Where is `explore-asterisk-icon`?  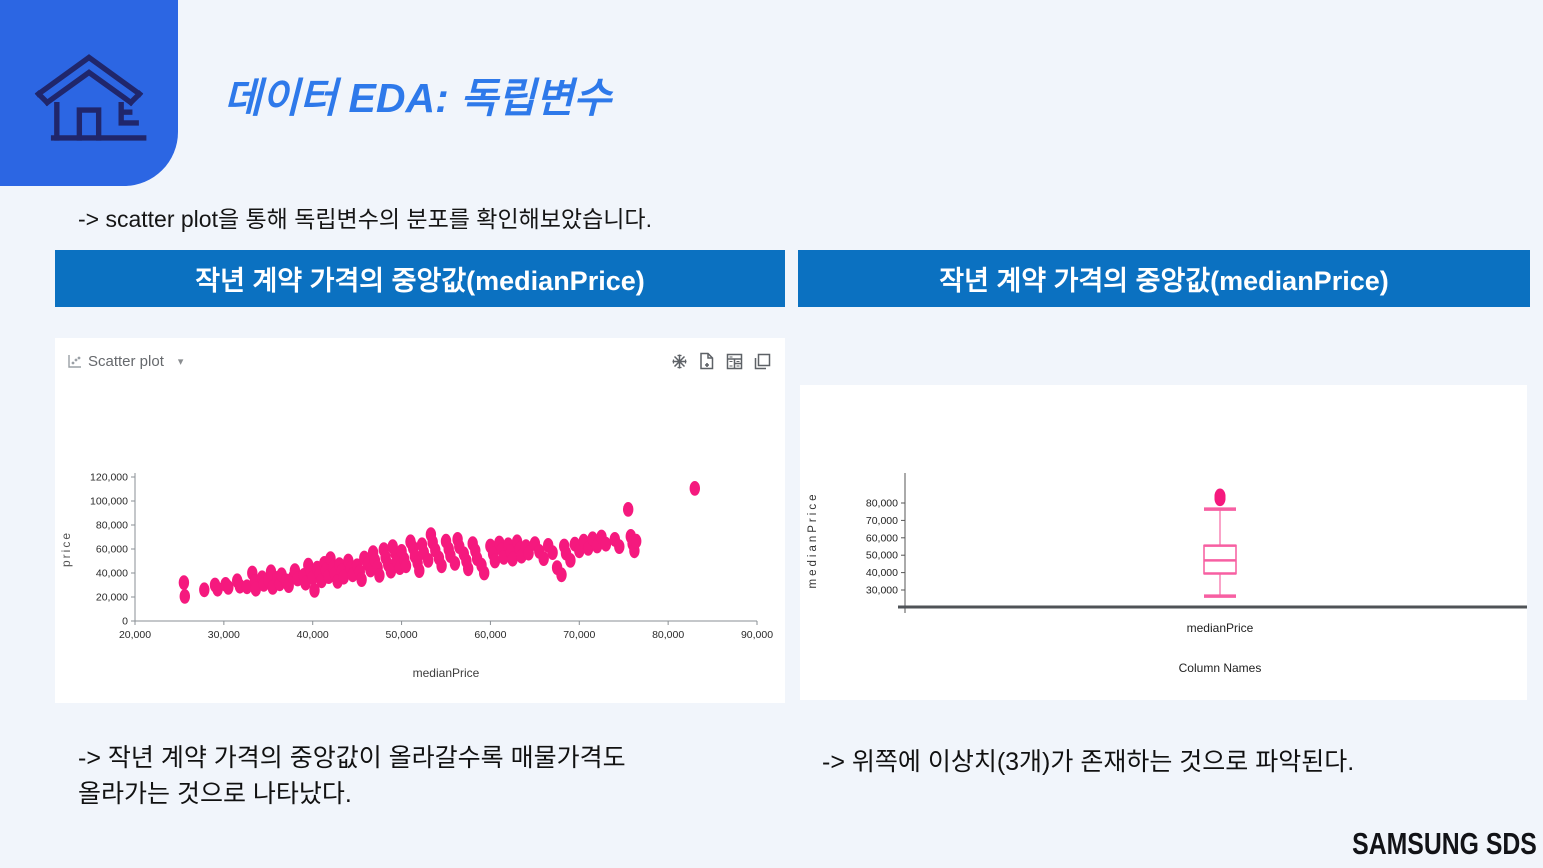 explore-asterisk-icon is located at coordinates (679, 361).